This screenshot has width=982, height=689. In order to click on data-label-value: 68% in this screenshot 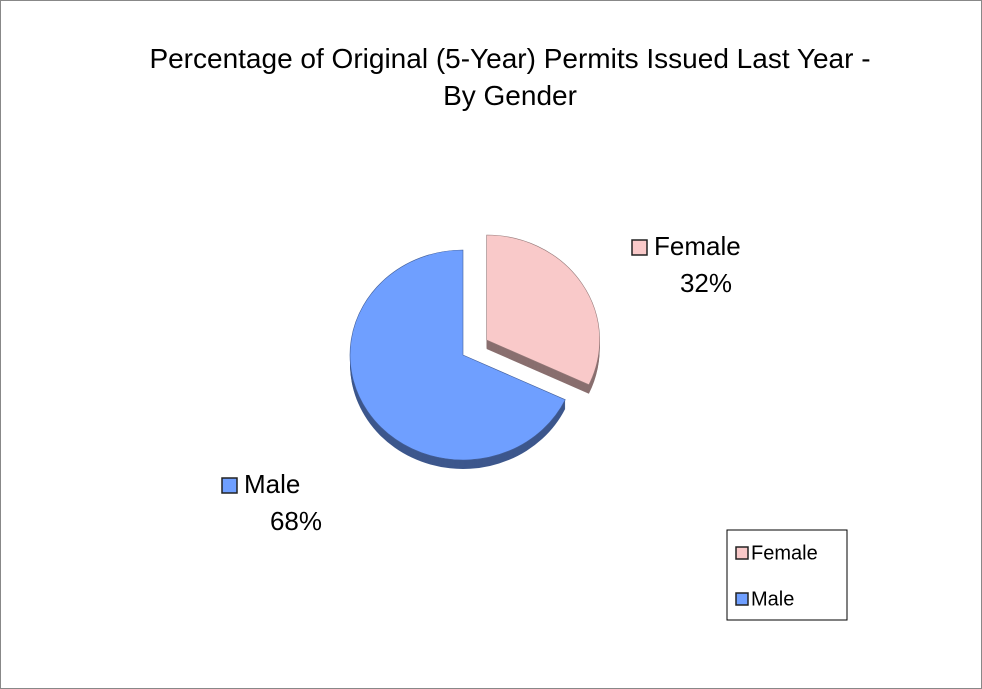, I will do `click(296, 521)`.